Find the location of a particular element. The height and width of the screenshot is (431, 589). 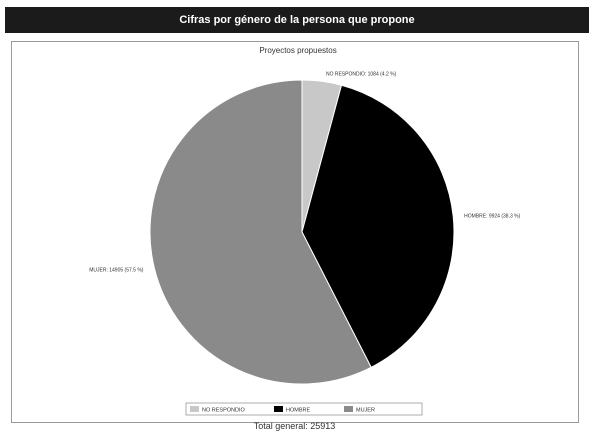

chart-legend: NO RESPONDIO HOMBRE MUJER is located at coordinates (304, 409).